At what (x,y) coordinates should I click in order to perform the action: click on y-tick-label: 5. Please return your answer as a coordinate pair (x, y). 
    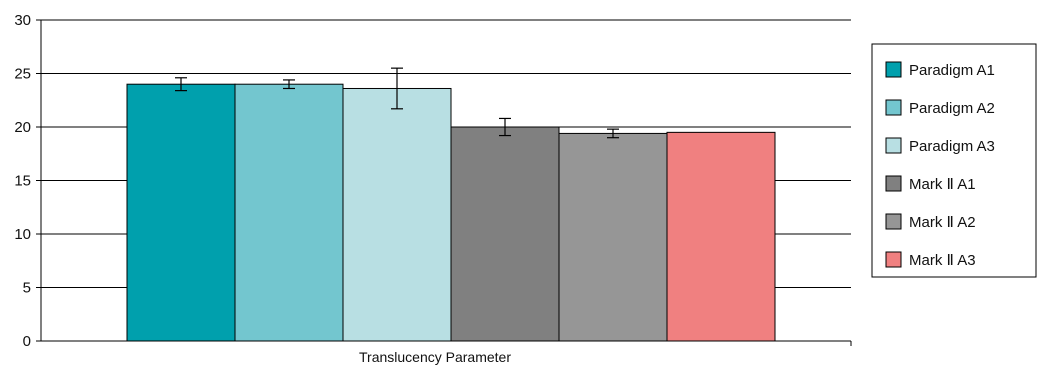
    Looking at the image, I should click on (27, 288).